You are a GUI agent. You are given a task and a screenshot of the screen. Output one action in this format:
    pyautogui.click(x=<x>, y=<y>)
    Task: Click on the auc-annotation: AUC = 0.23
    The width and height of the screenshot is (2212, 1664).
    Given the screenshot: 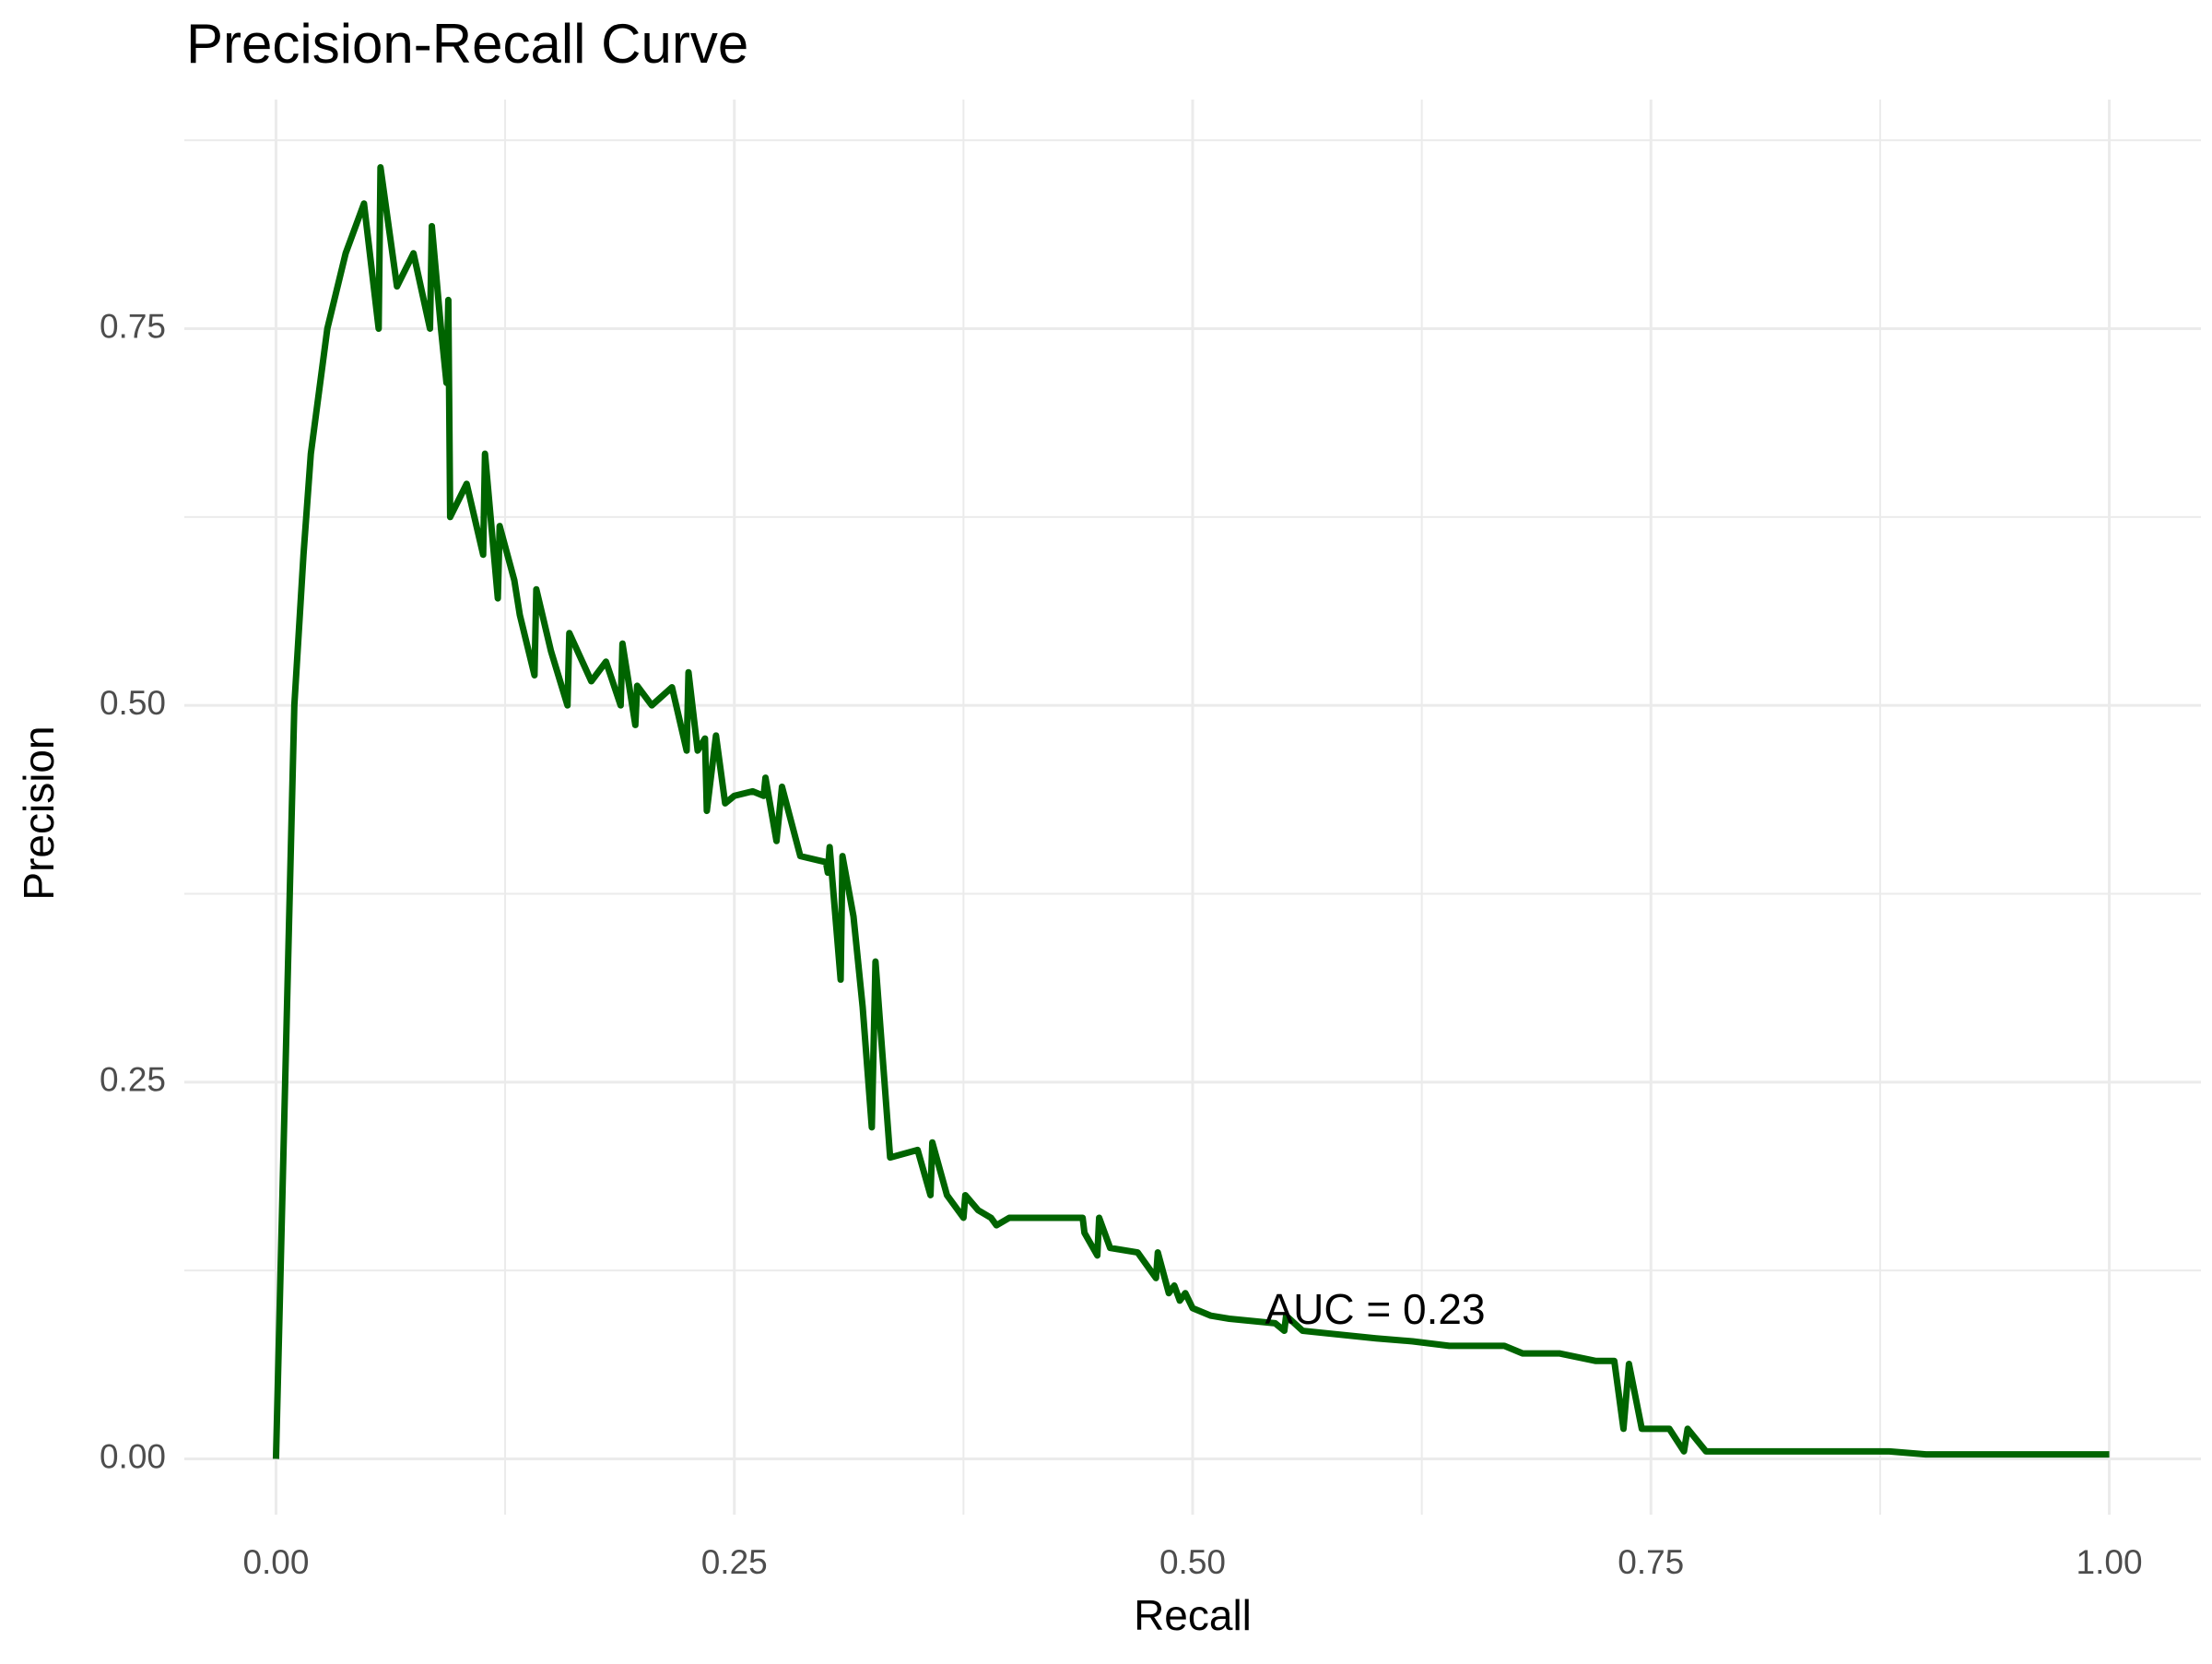 What is the action you would take?
    pyautogui.click(x=1375, y=1309)
    